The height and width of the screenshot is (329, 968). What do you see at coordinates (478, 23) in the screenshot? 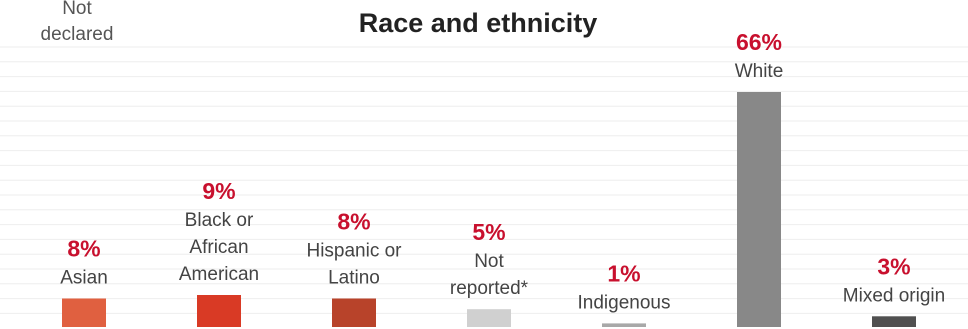
I see `chart-title: Race and ethnicity` at bounding box center [478, 23].